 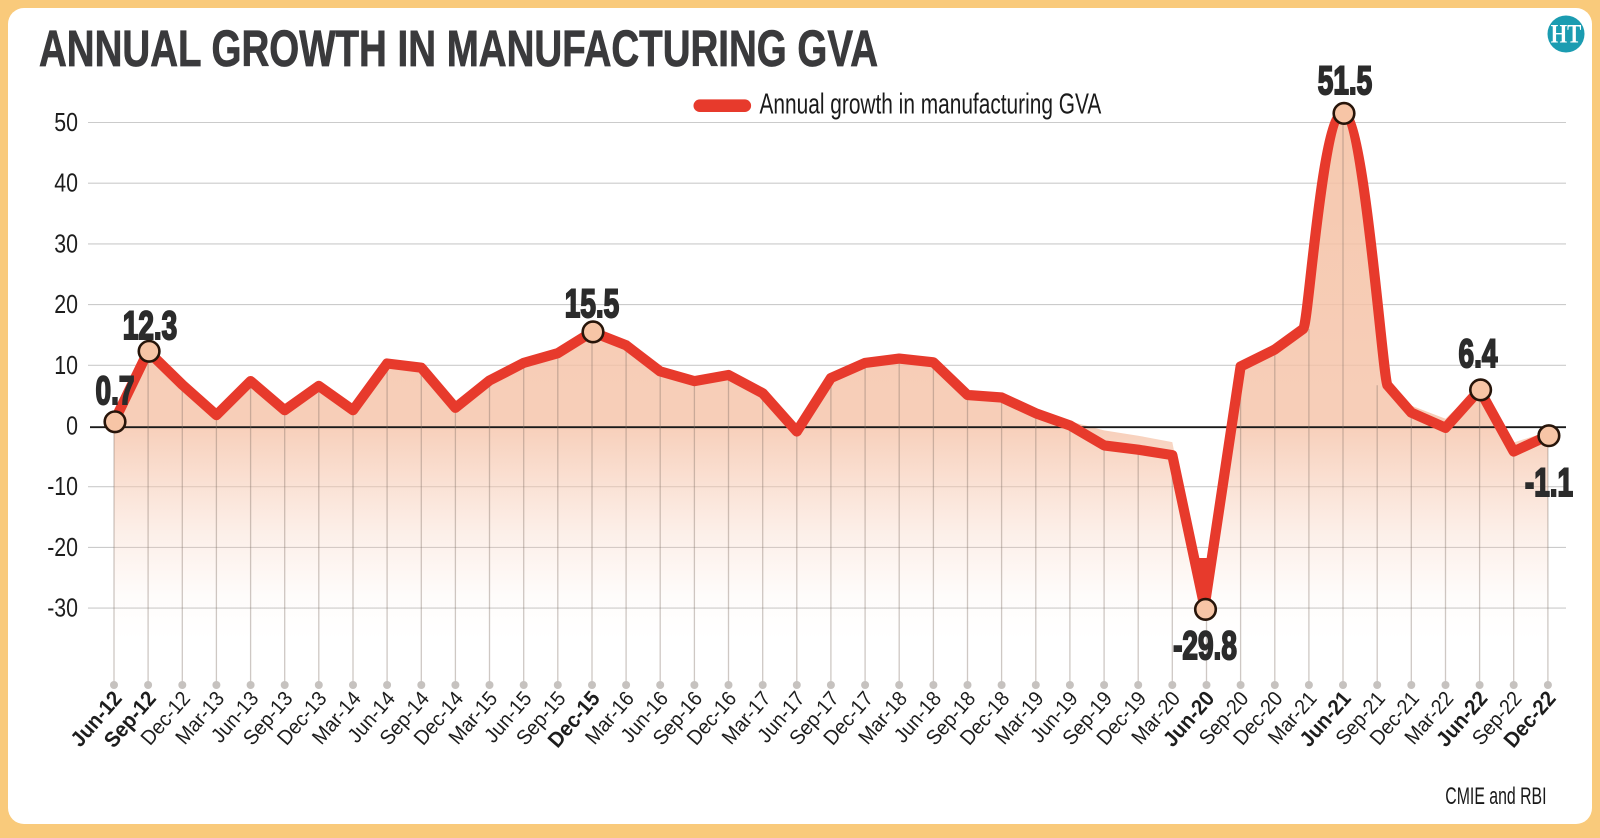 What do you see at coordinates (931, 104) in the screenshot?
I see `svg-text:Annual growth in manufacturing: Annual growth in manufacturing GVA` at bounding box center [931, 104].